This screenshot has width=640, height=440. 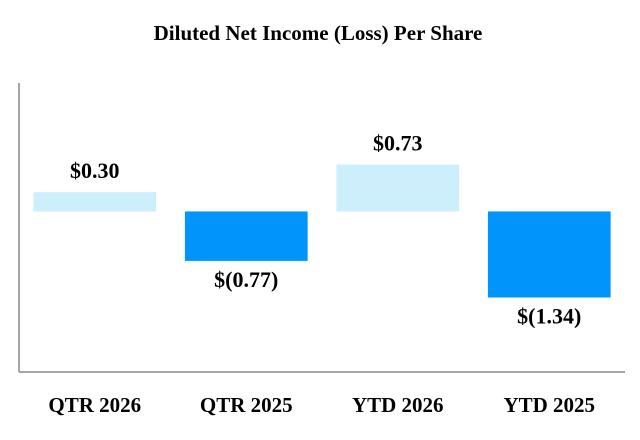 I want to click on category-labels: QTR 2026 QTR 2025 YTD 2026 YTD 2025, so click(x=321, y=405).